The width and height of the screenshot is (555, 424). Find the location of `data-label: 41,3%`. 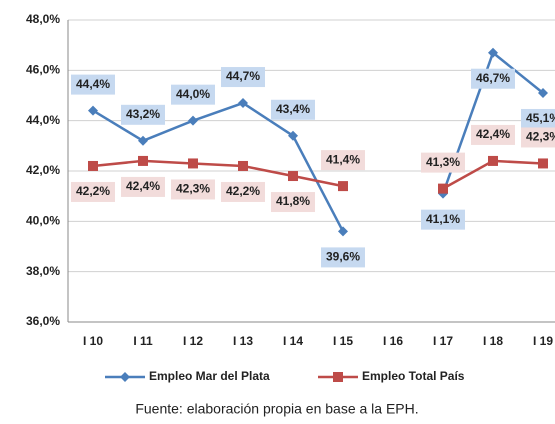

data-label: 41,3% is located at coordinates (443, 162).